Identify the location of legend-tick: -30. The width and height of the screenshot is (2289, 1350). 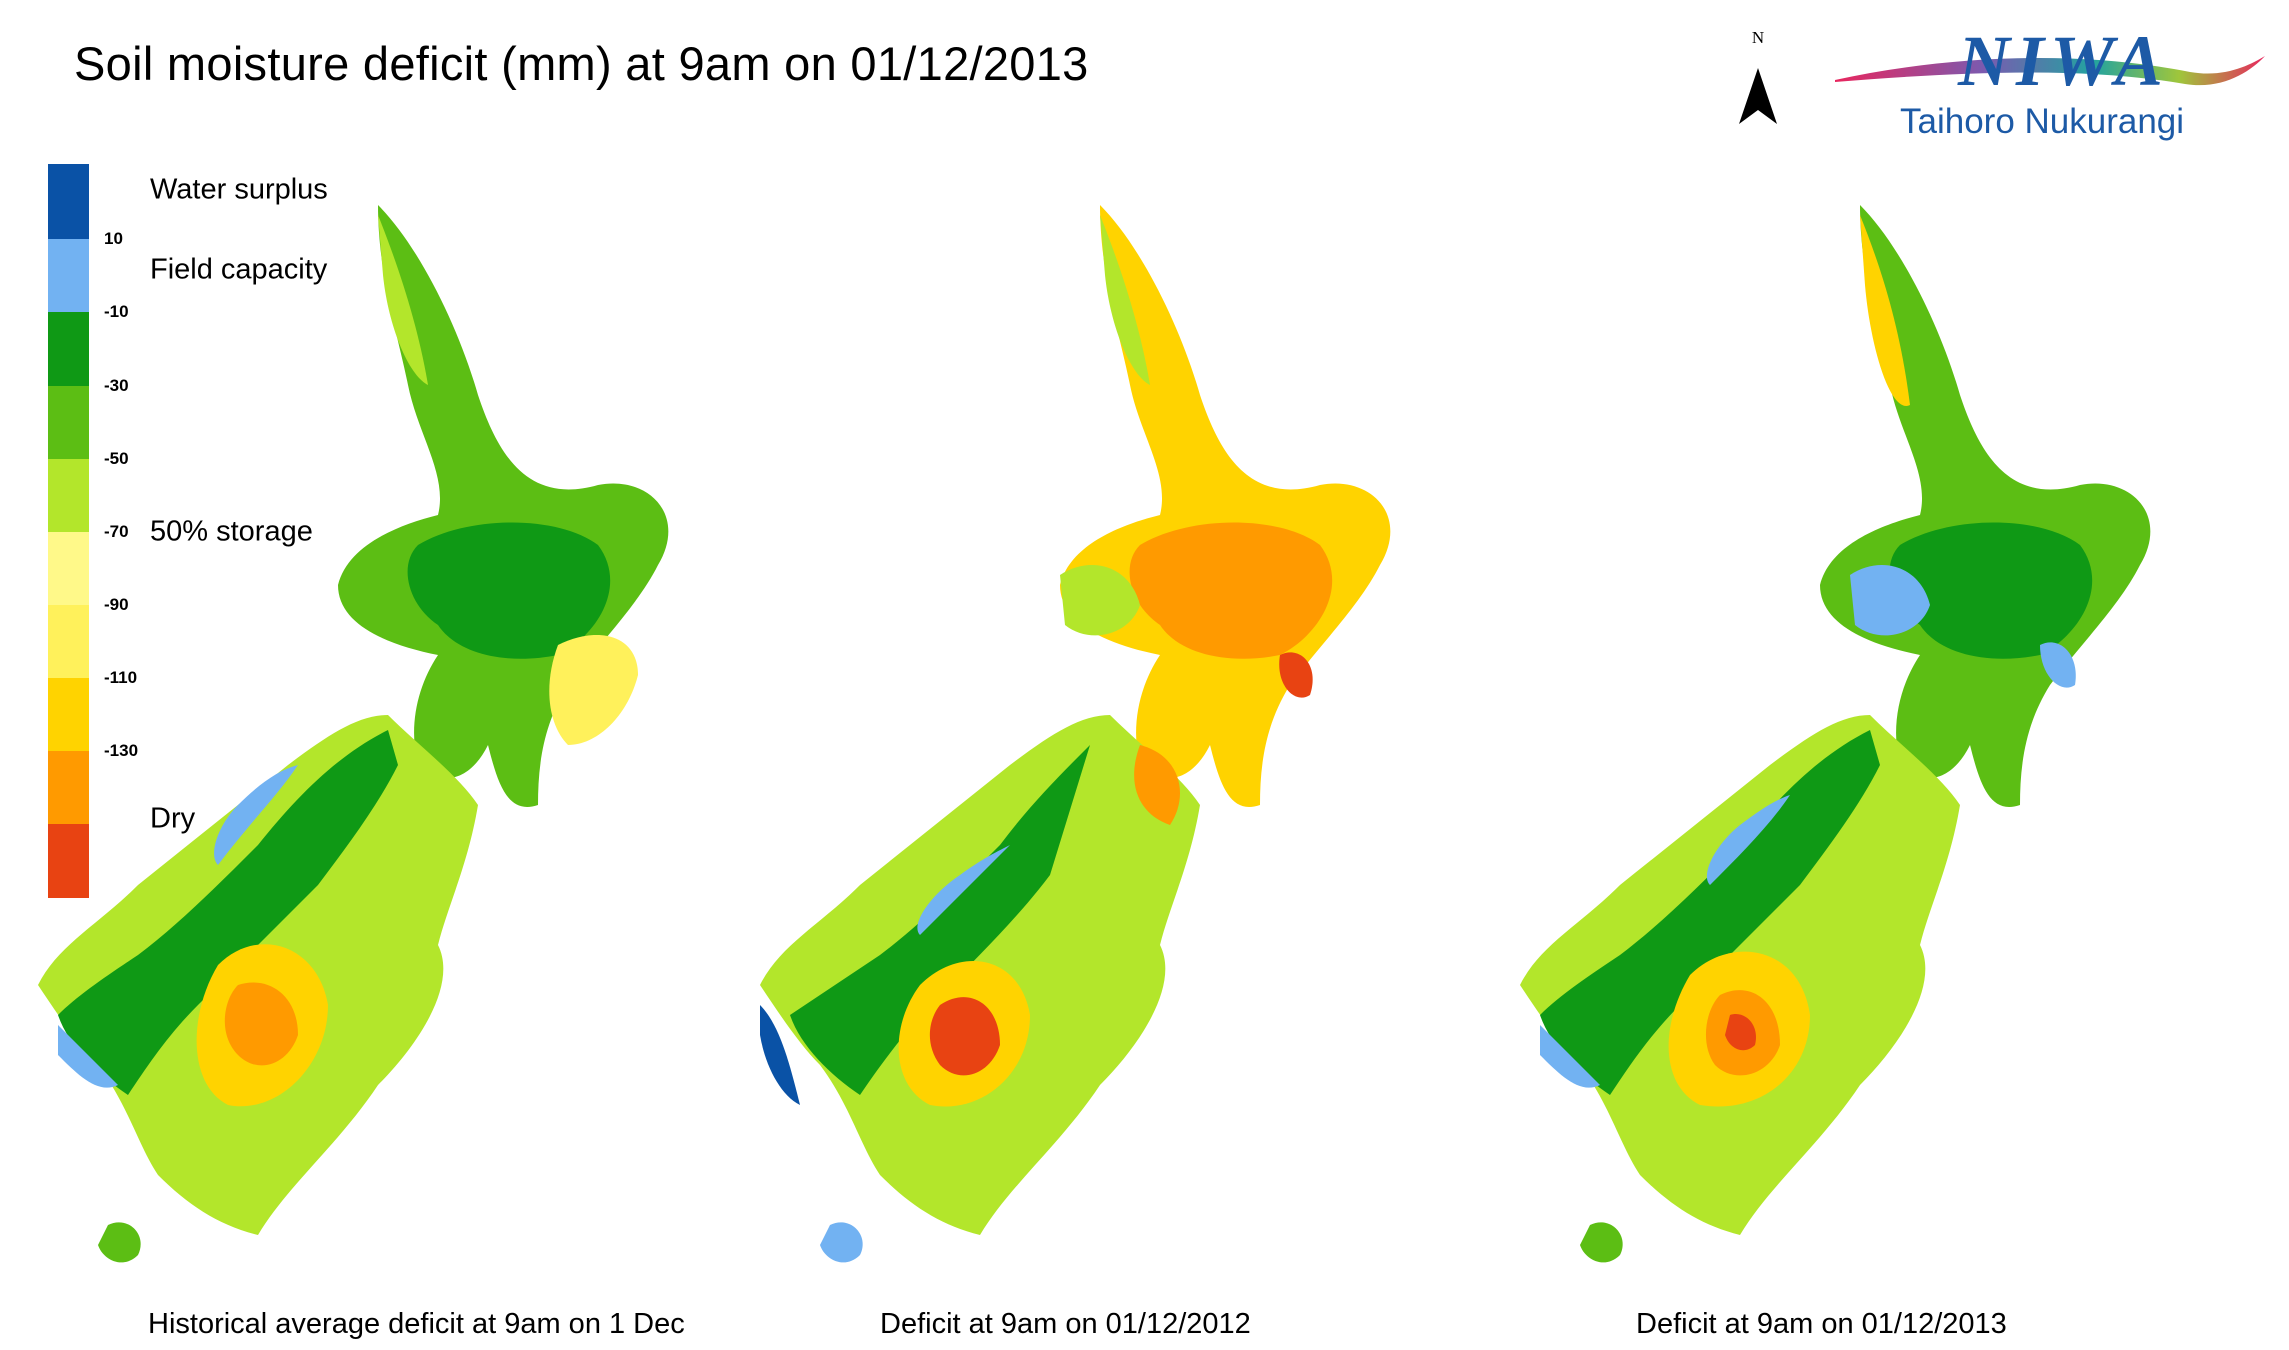
(116, 385).